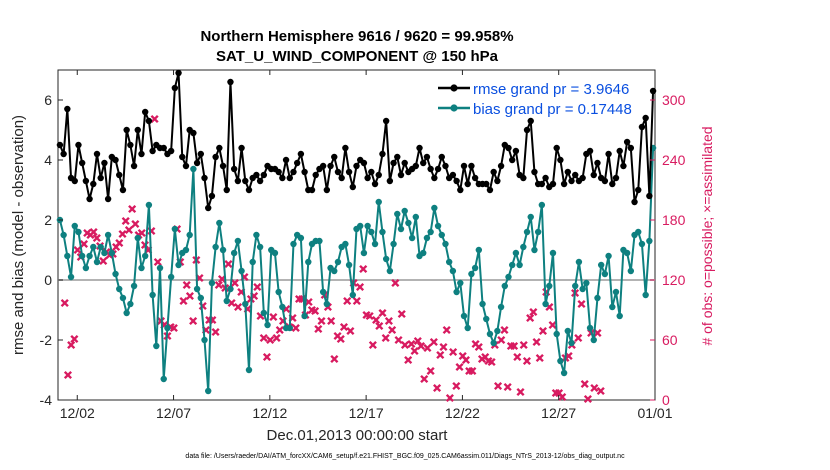 The height and width of the screenshot is (470, 830). I want to click on x-tick-label: 12/12, so click(269, 413).